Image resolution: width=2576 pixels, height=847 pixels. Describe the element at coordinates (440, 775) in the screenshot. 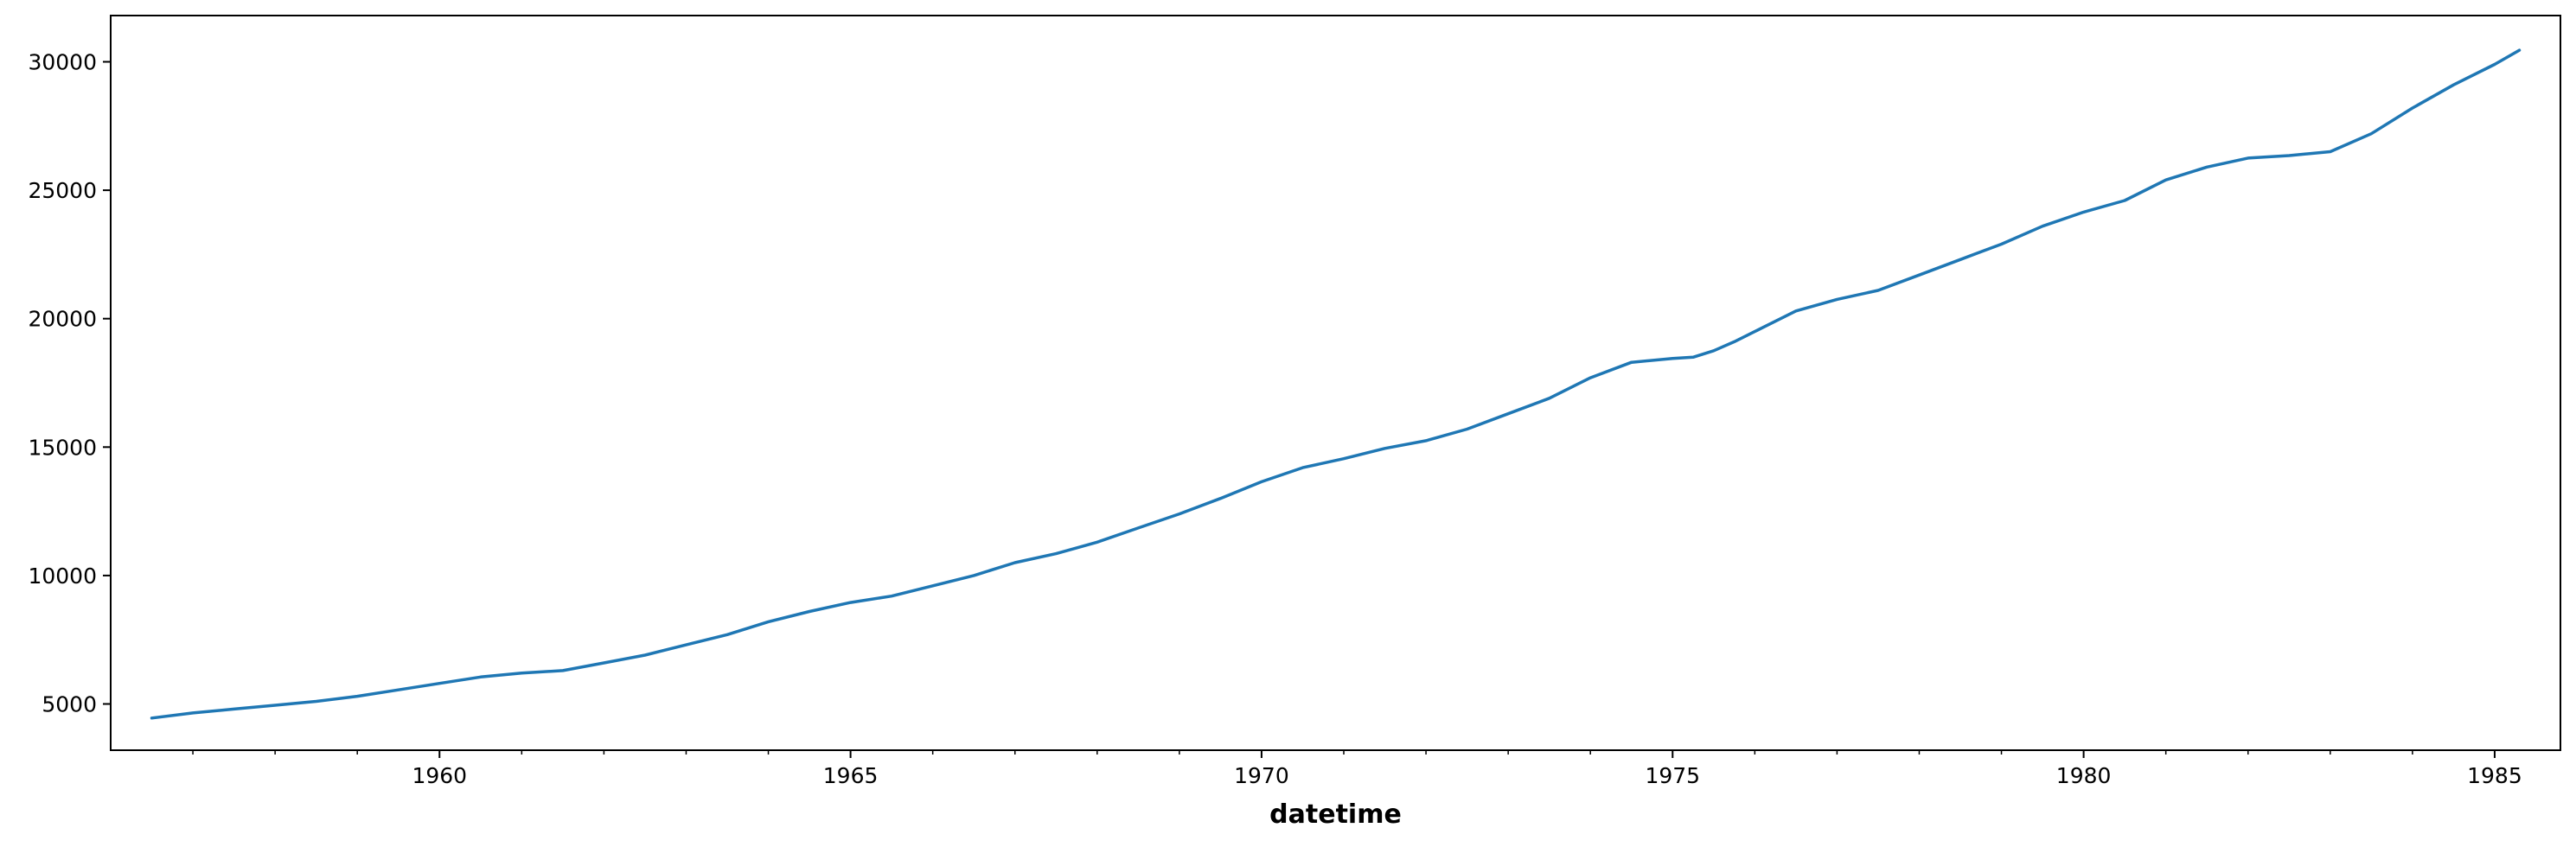

I see `x-tick-label: 1960` at that location.